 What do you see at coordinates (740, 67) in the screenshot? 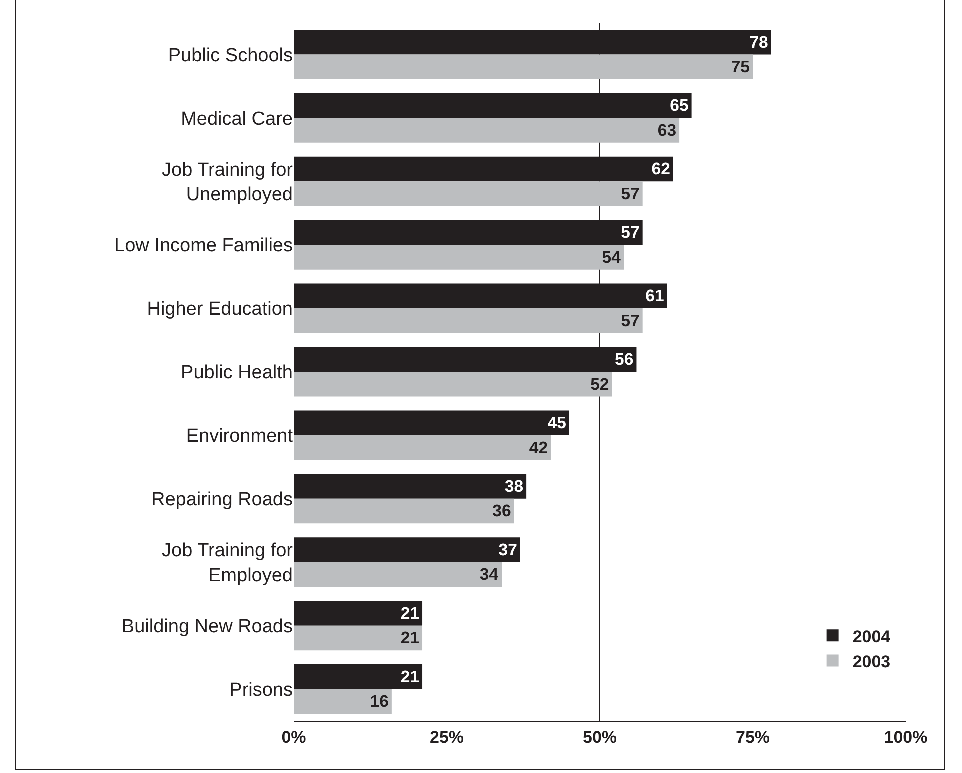
I see `data-label: 75` at bounding box center [740, 67].